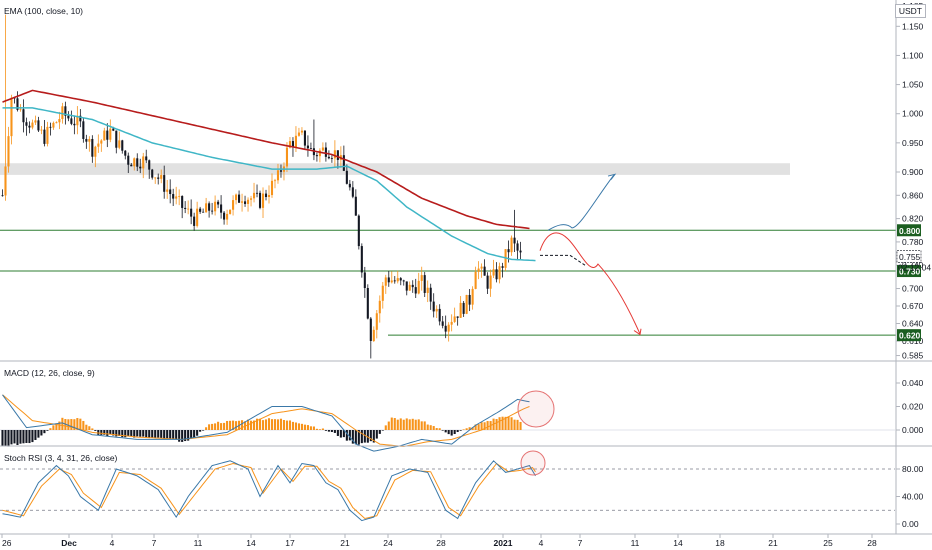 This screenshot has height=550, width=932. What do you see at coordinates (447, 421) in the screenshot?
I see `macd-pane` at bounding box center [447, 421].